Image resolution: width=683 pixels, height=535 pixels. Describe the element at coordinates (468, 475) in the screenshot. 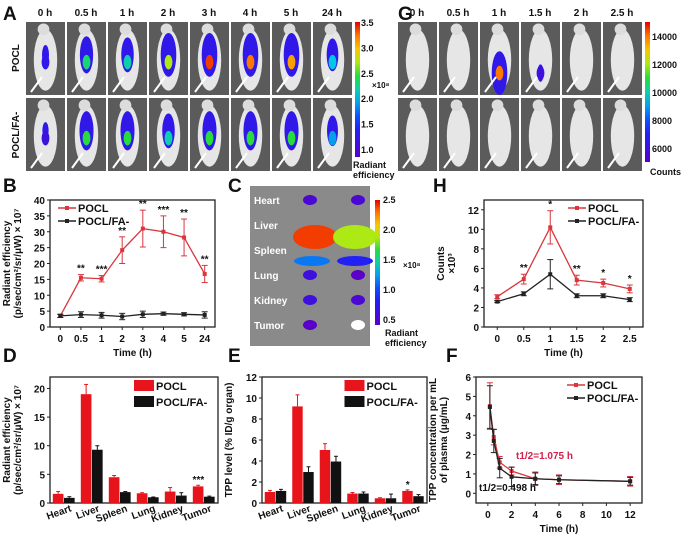

I see `y-tick-label: 1` at that location.